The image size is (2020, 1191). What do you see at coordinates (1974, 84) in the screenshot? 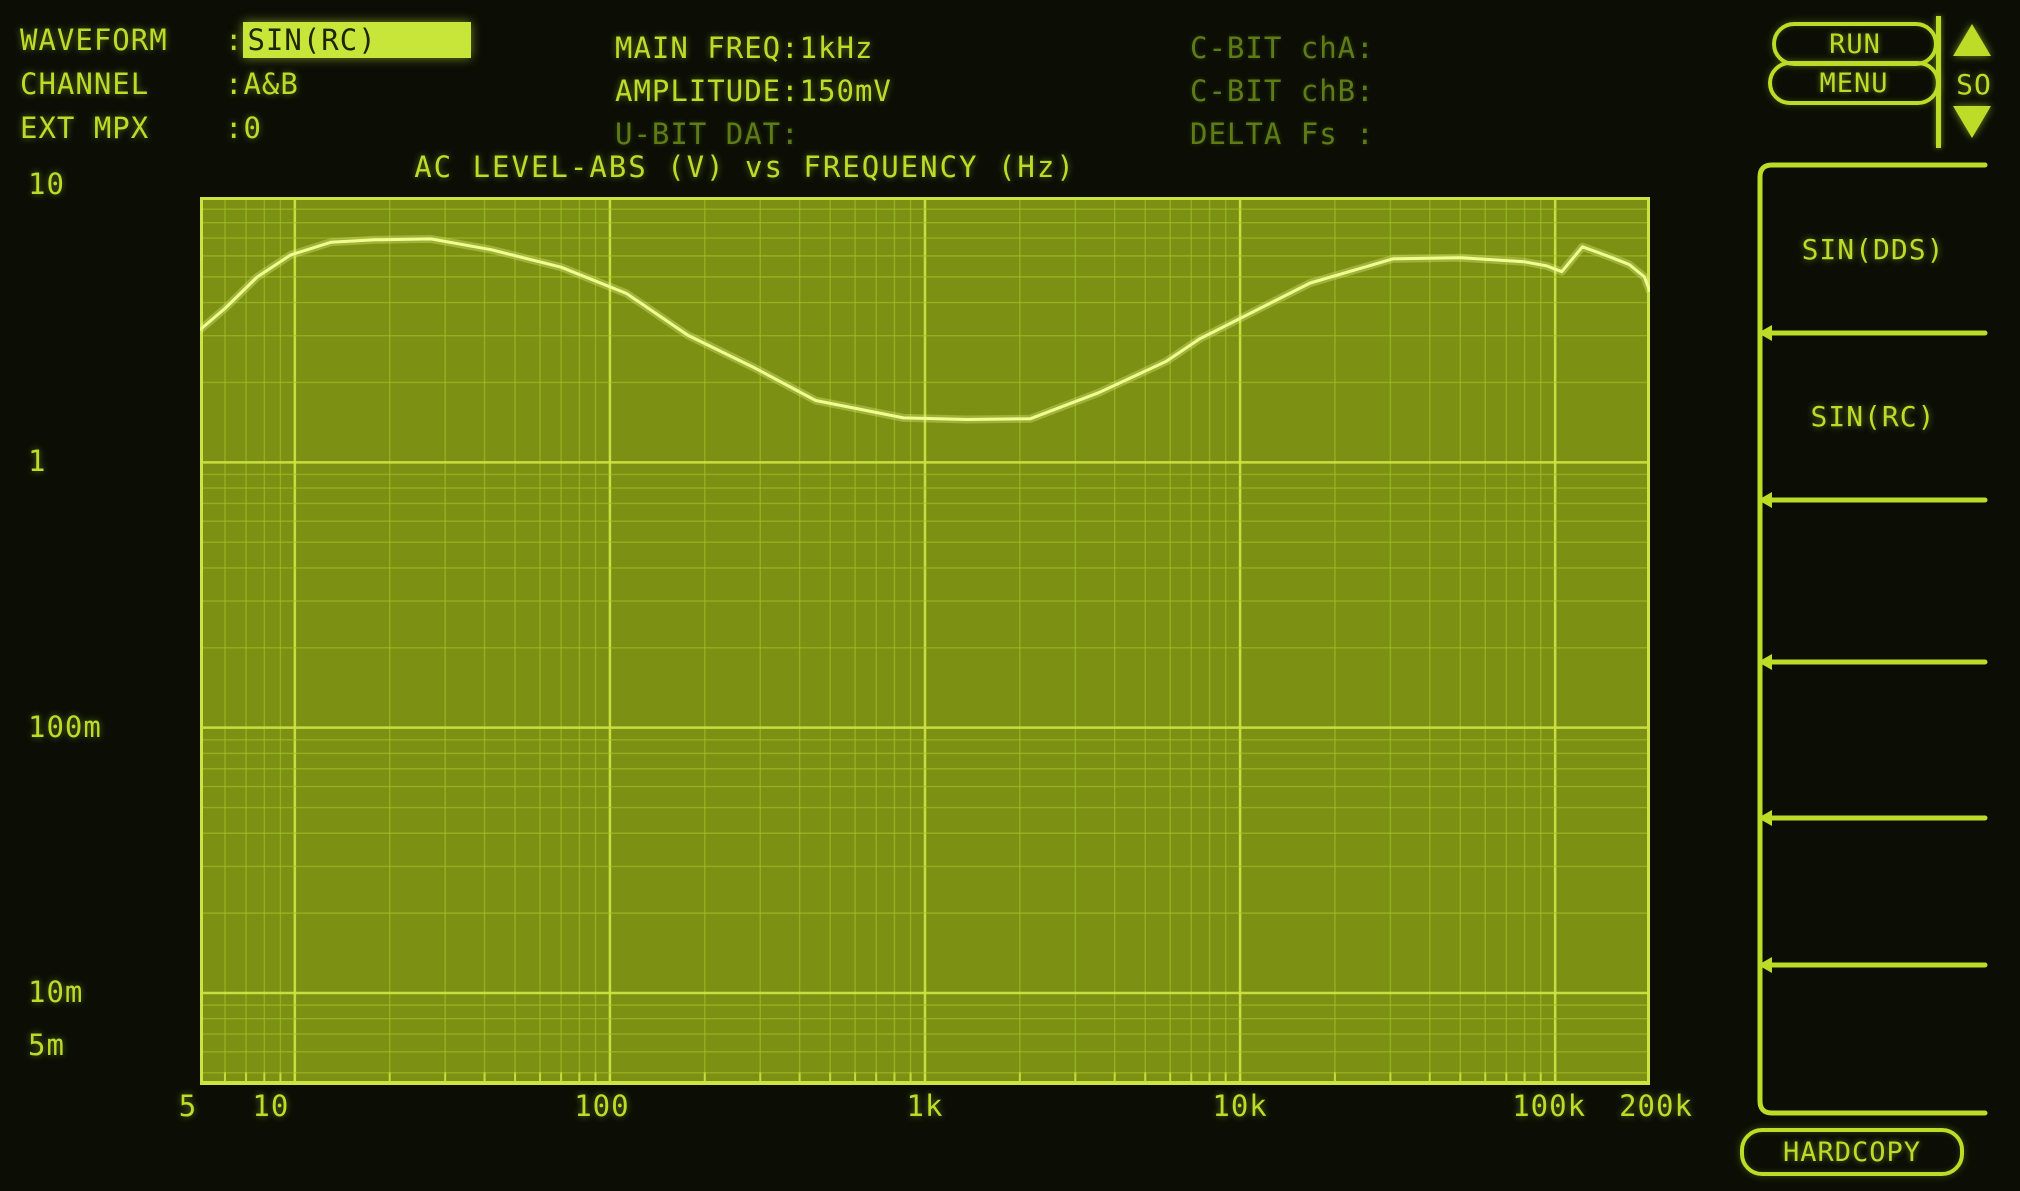
I see `scroll-page-label: SO` at bounding box center [1974, 84].